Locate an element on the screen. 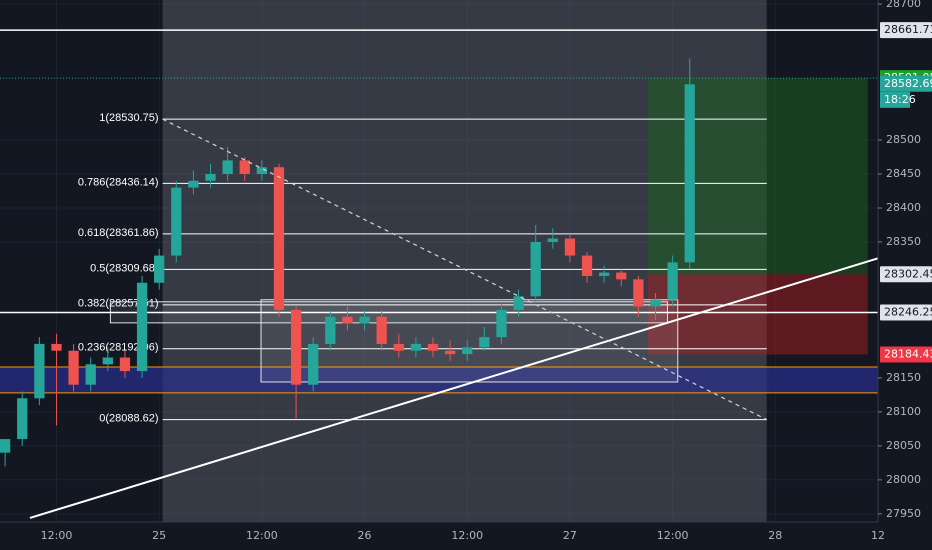 This screenshot has height=550, width=932. y-tick-label: 28450 is located at coordinates (903, 173).